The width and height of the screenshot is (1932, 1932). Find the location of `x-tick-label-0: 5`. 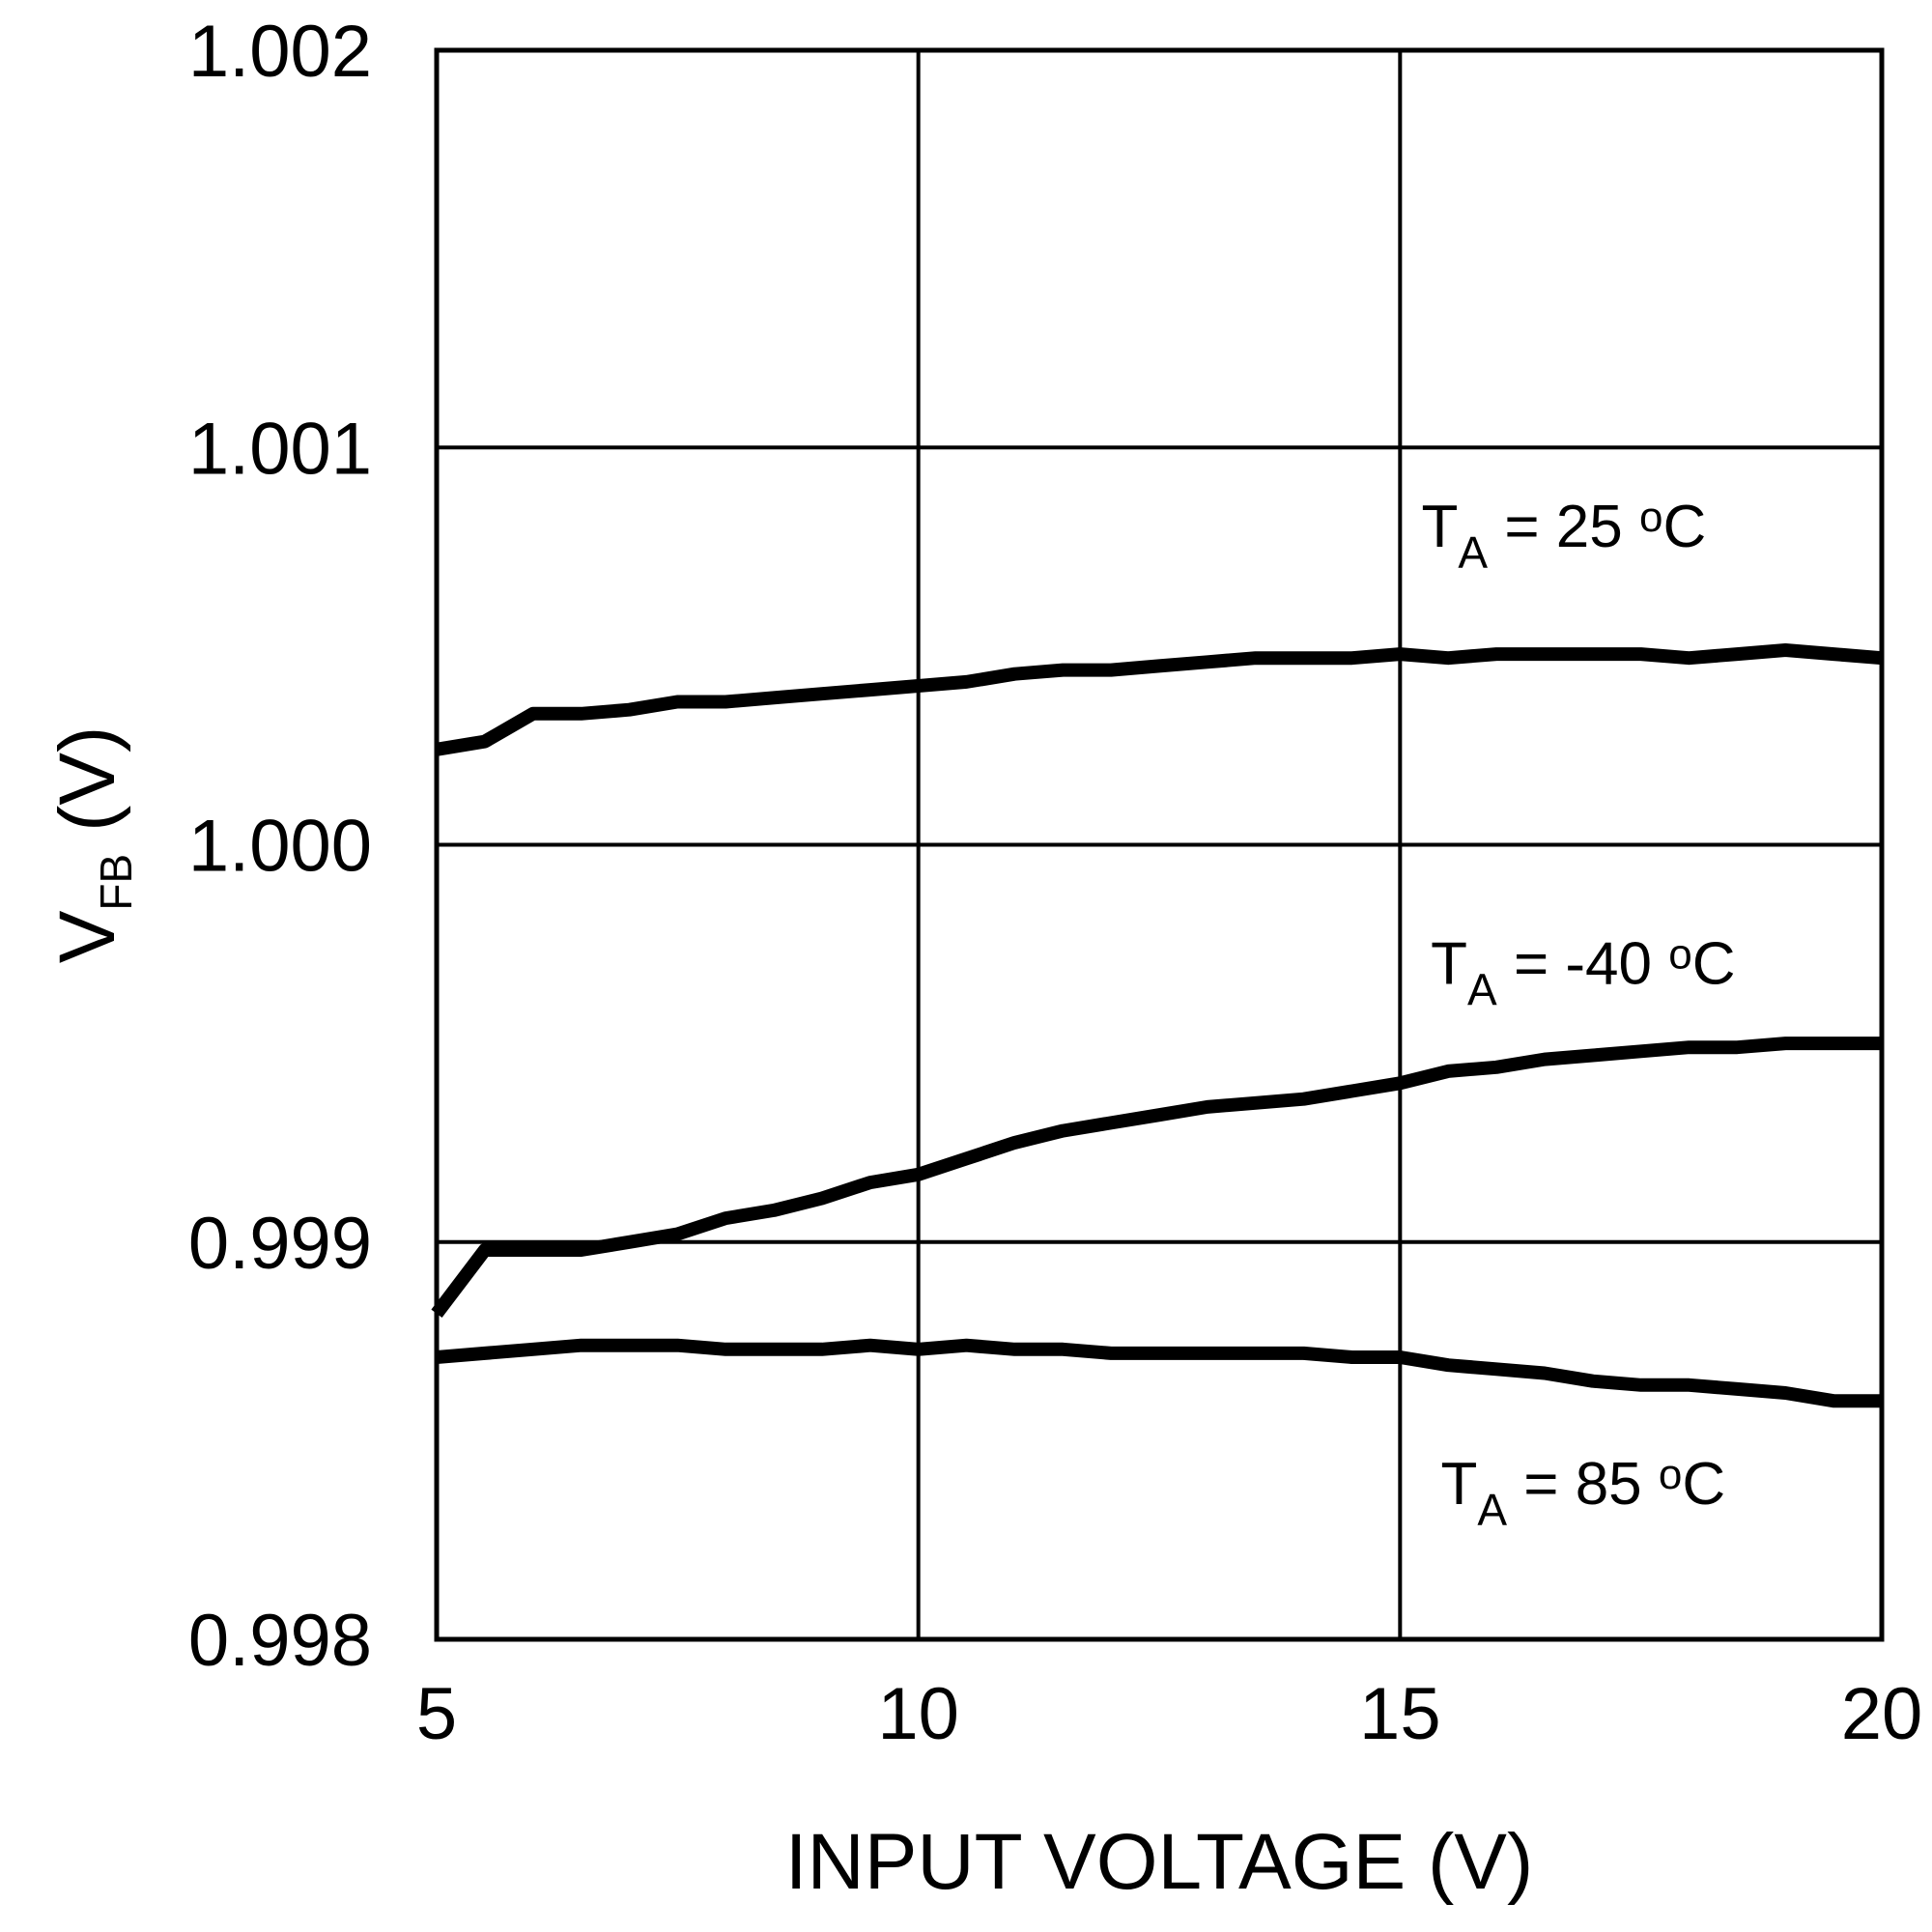

x-tick-label-0: 5 is located at coordinates (436, 1714).